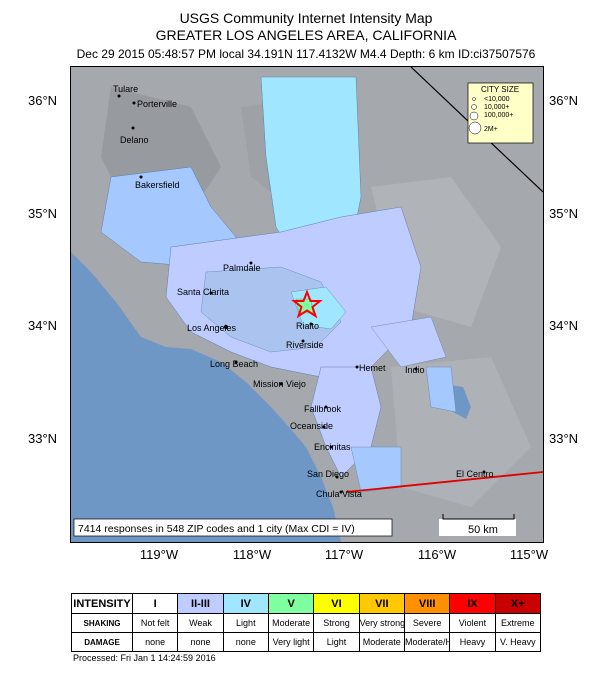 The image size is (612, 684). Describe the element at coordinates (564, 213) in the screenshot. I see `lat-label-35-right: 35°N` at that location.